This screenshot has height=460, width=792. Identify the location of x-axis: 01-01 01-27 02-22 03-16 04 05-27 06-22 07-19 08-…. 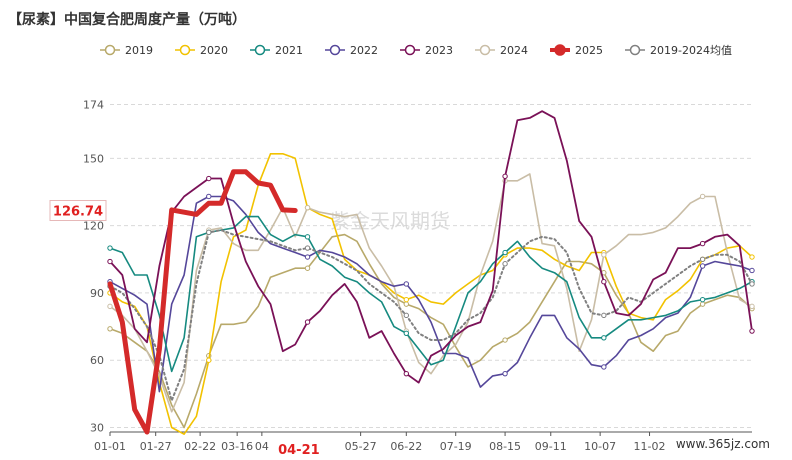
(423, 444).